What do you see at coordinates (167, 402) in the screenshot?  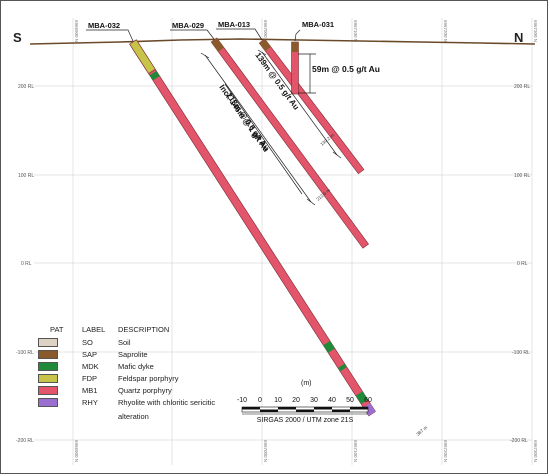 I see `legend-description: Rhyolite with chloritic sericitic` at bounding box center [167, 402].